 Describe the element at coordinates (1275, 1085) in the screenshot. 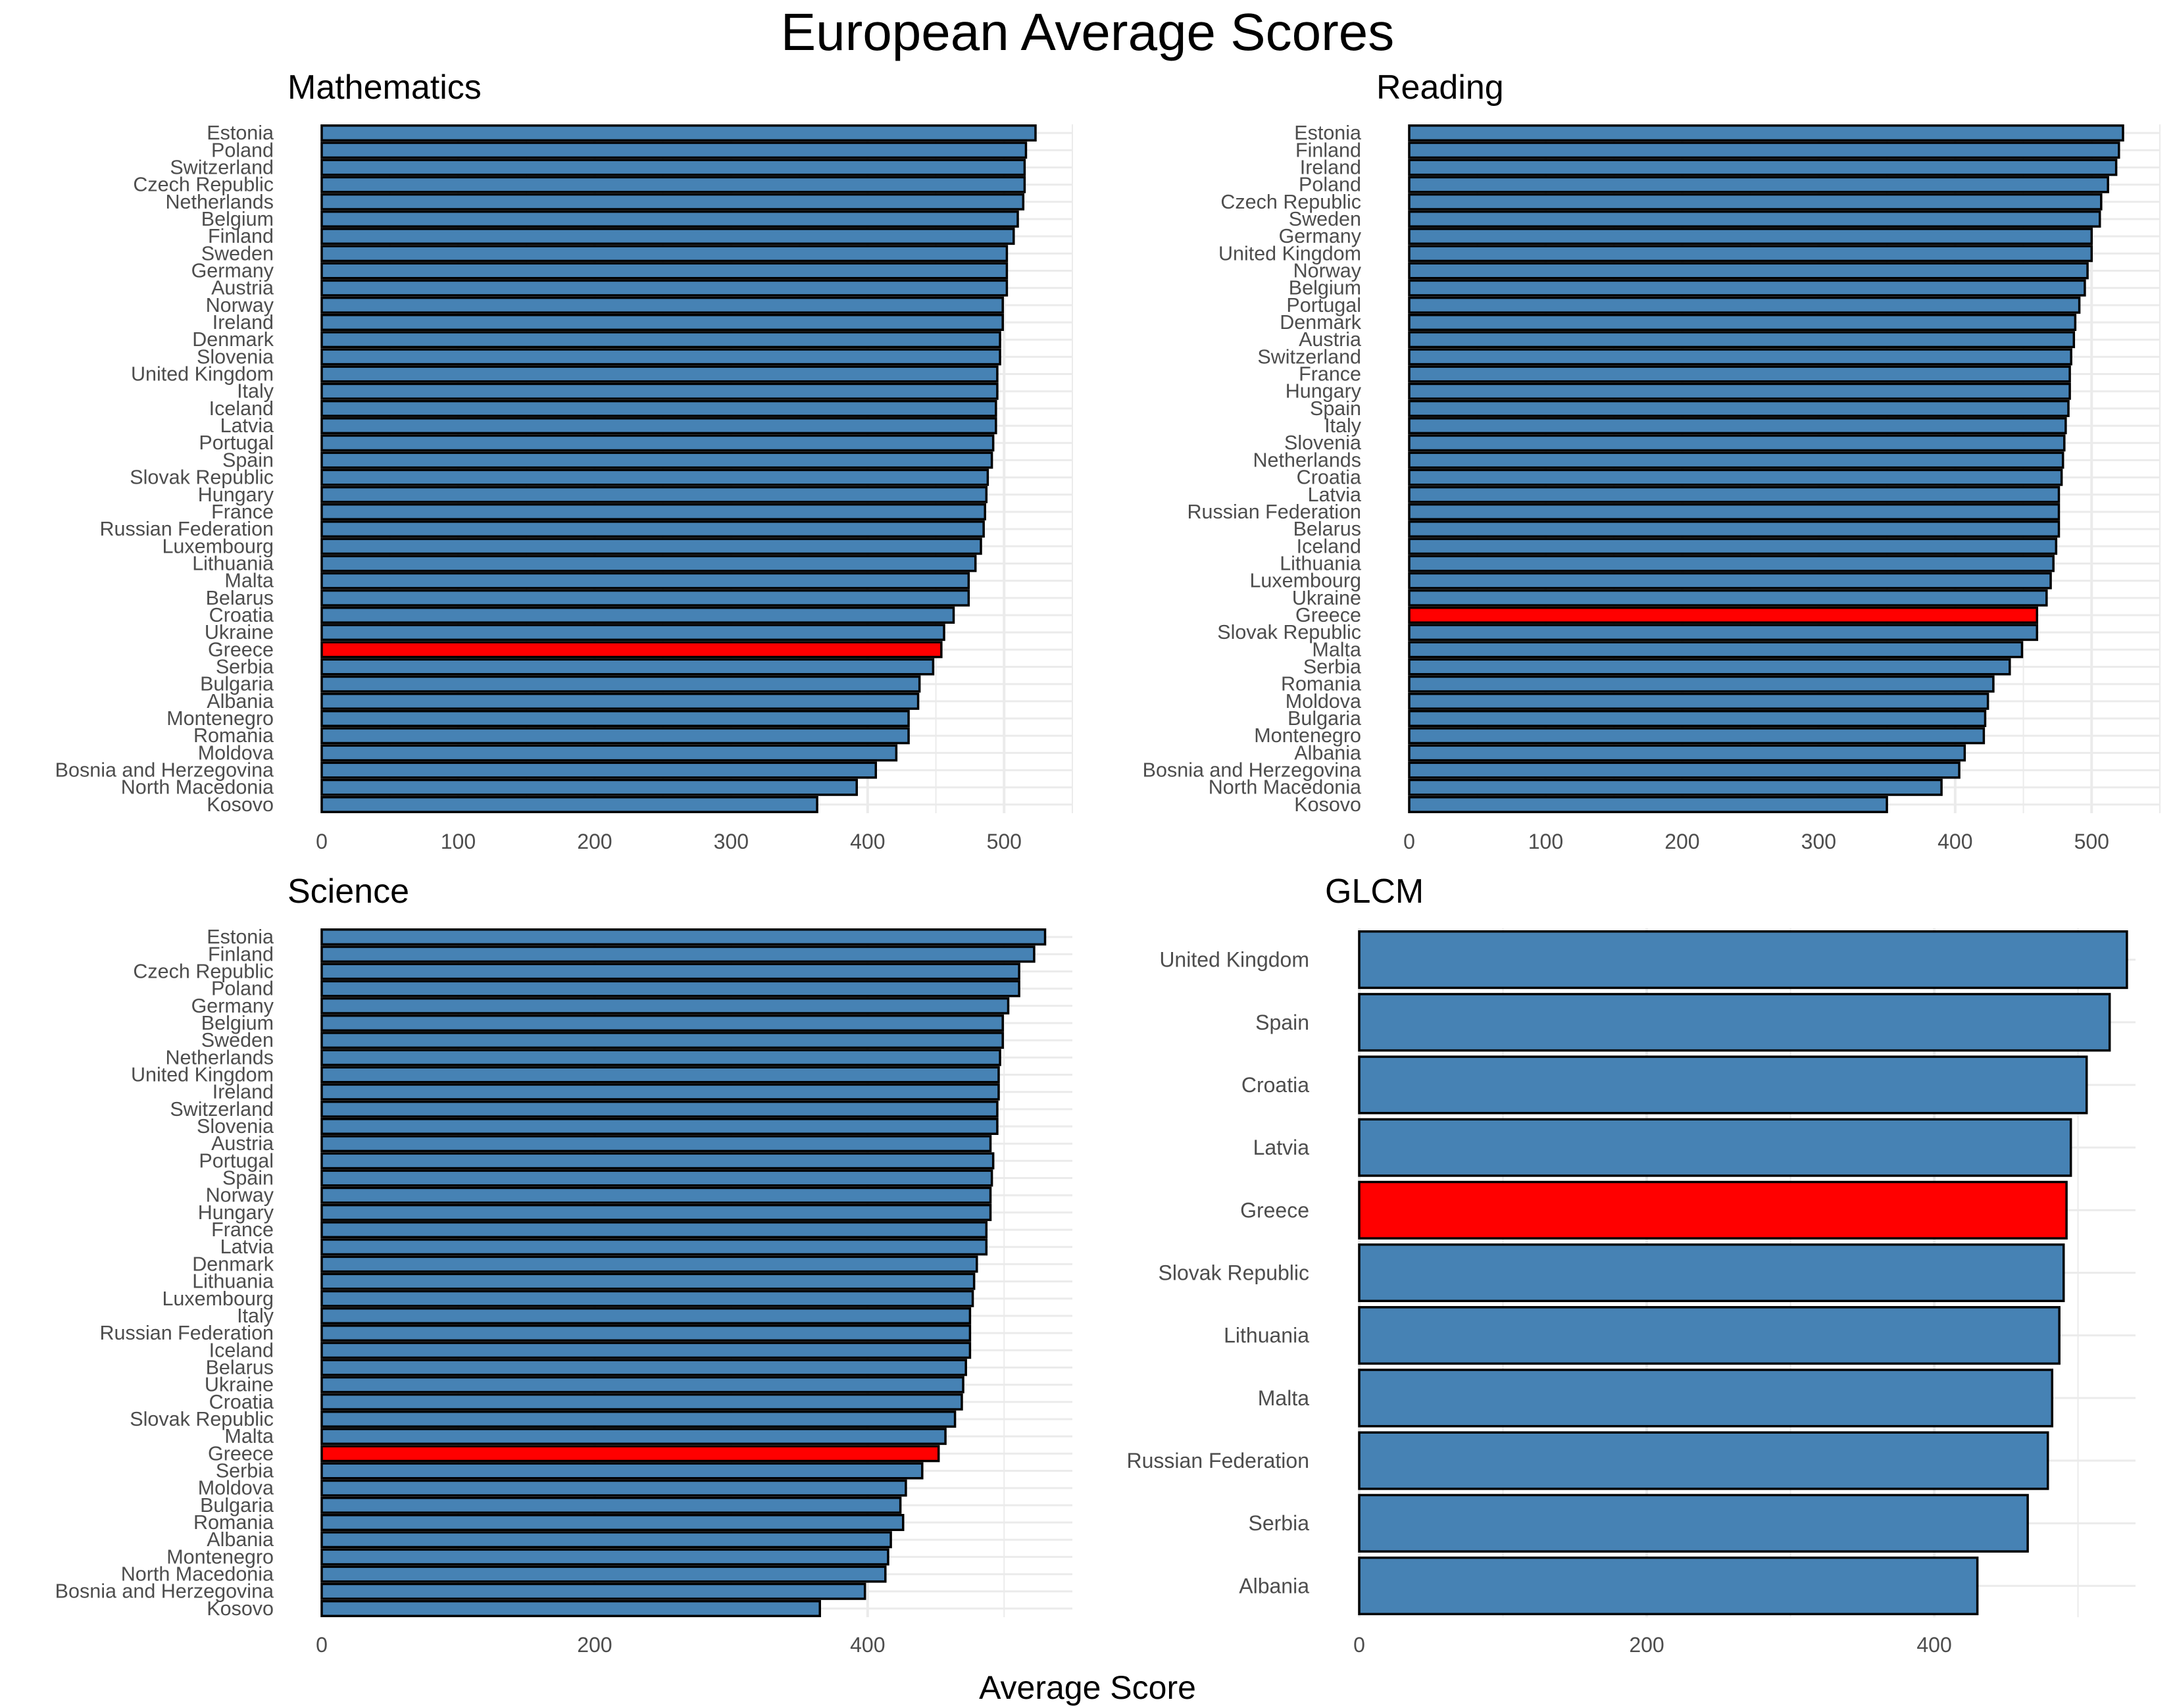

I see `category-label-croatia: Croatia` at that location.